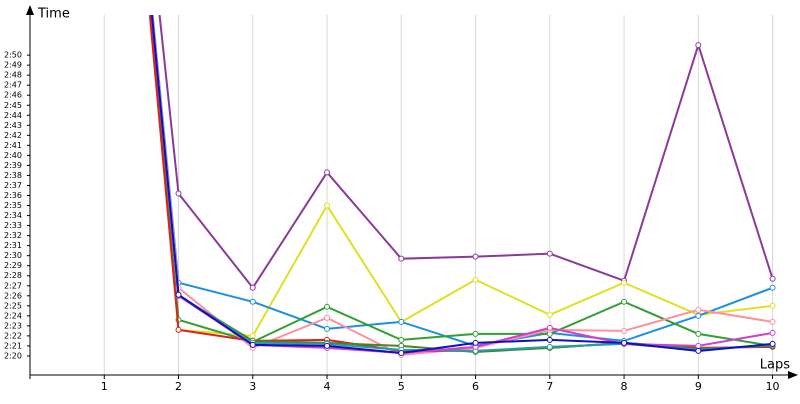  I want to click on x-tick-label: 3, so click(252, 386).